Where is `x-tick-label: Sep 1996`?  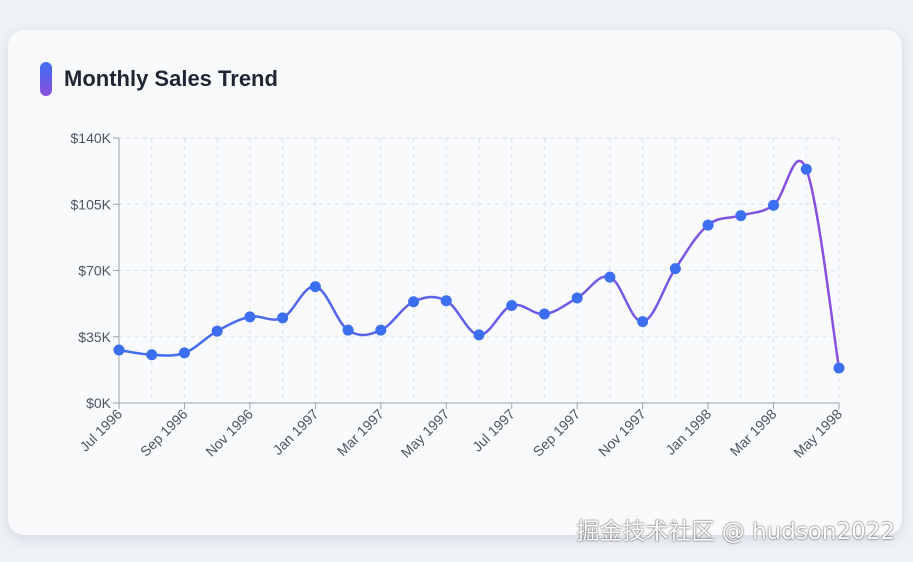 x-tick-label: Sep 1996 is located at coordinates (164, 433).